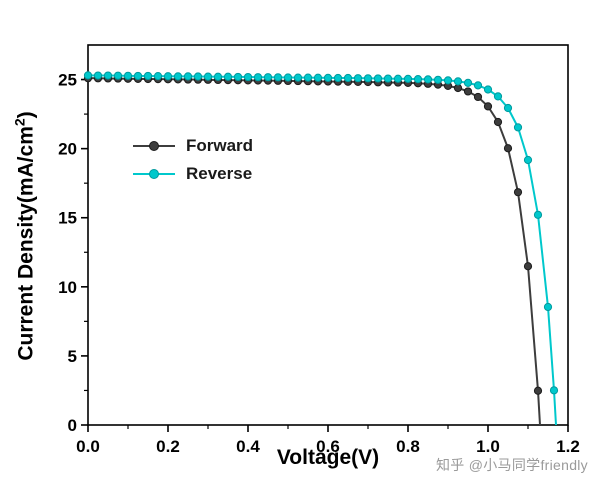 Image resolution: width=600 pixels, height=490 pixels. What do you see at coordinates (568, 446) in the screenshot?
I see `x-tick-label: 1.2` at bounding box center [568, 446].